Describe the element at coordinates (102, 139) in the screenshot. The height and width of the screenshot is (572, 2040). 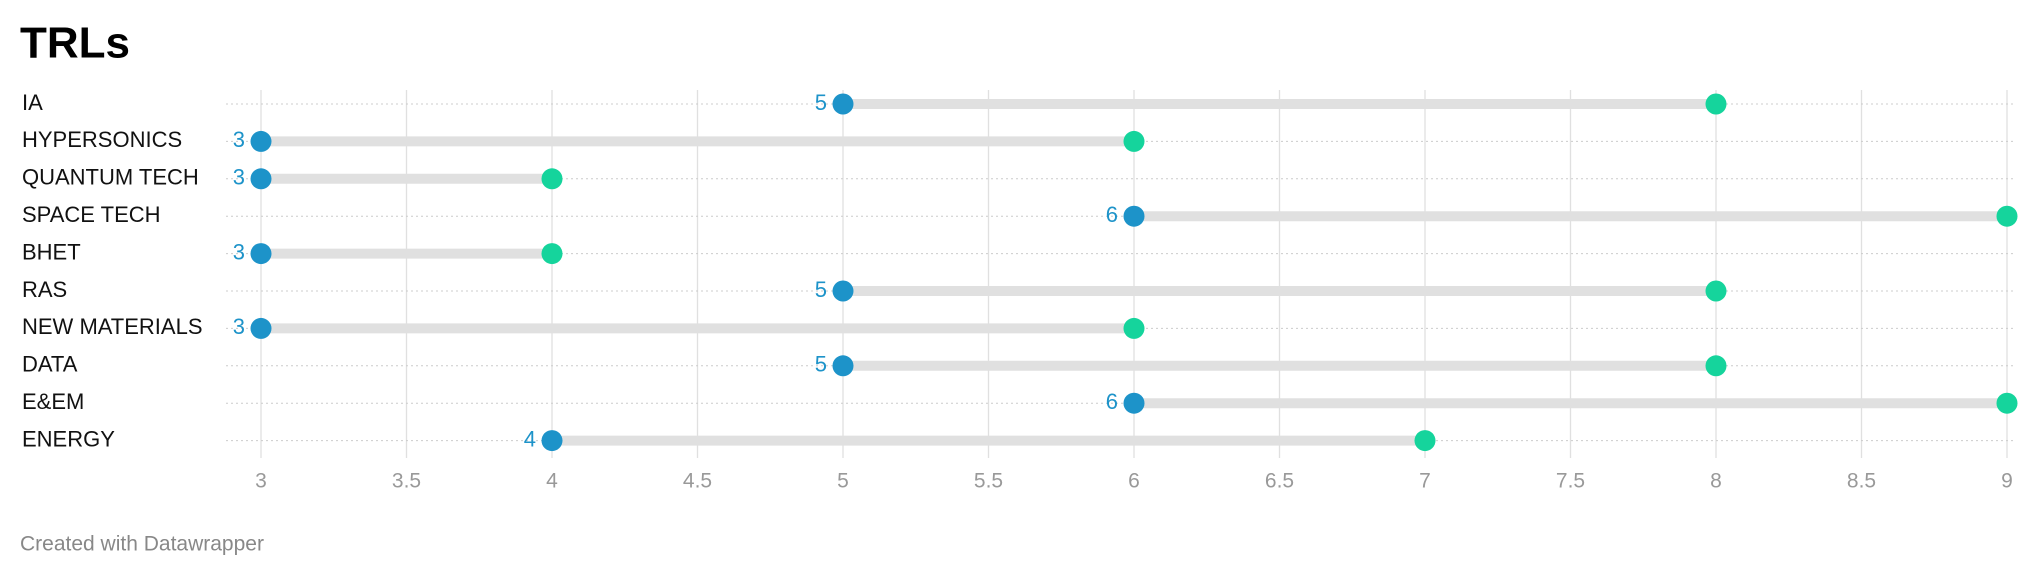
I see `category-label: HYPERSONICS` at that location.